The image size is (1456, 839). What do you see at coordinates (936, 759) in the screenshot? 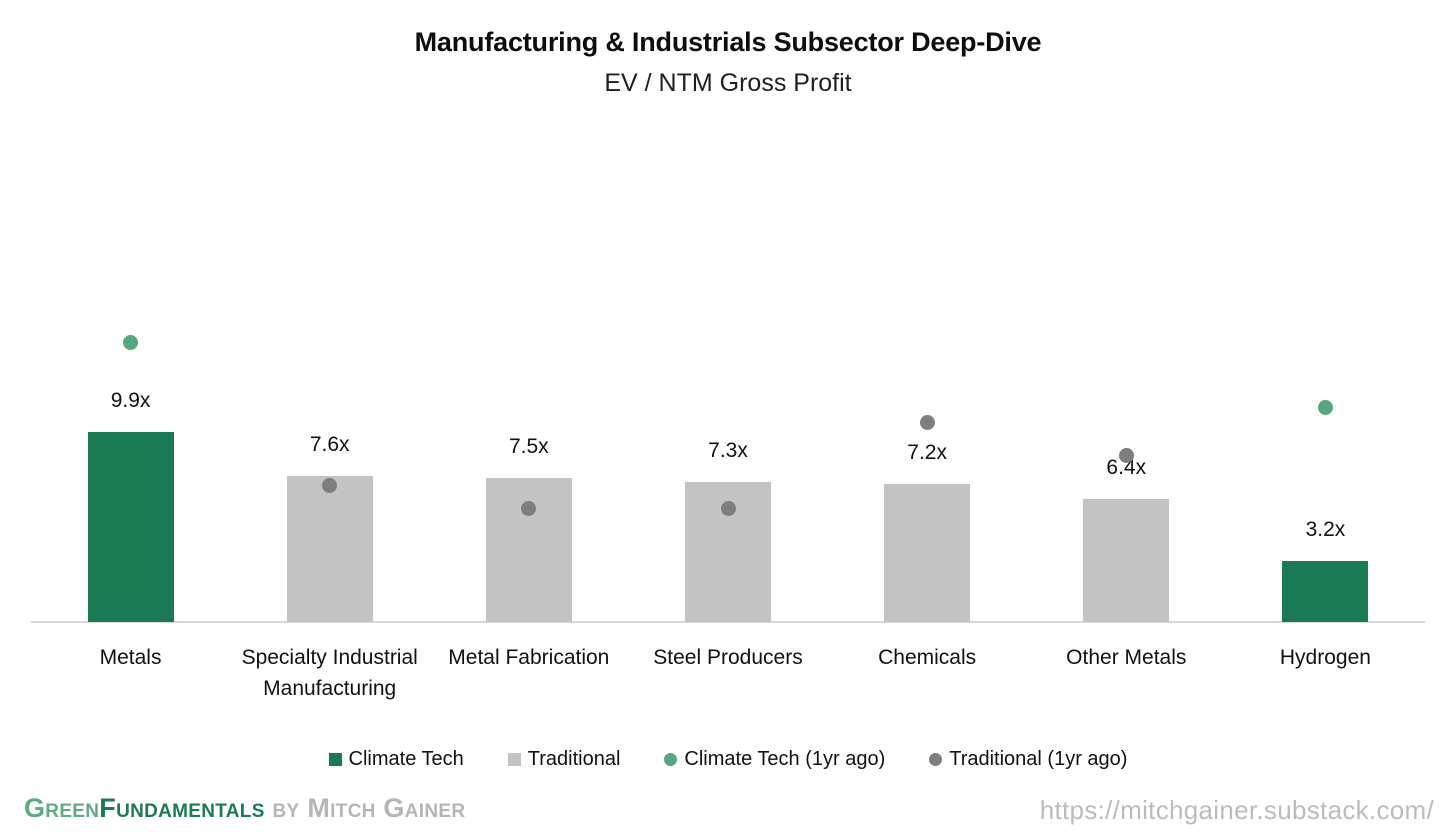
I see `traditional-1yr-ago-circle-swatch-icon` at bounding box center [936, 759].